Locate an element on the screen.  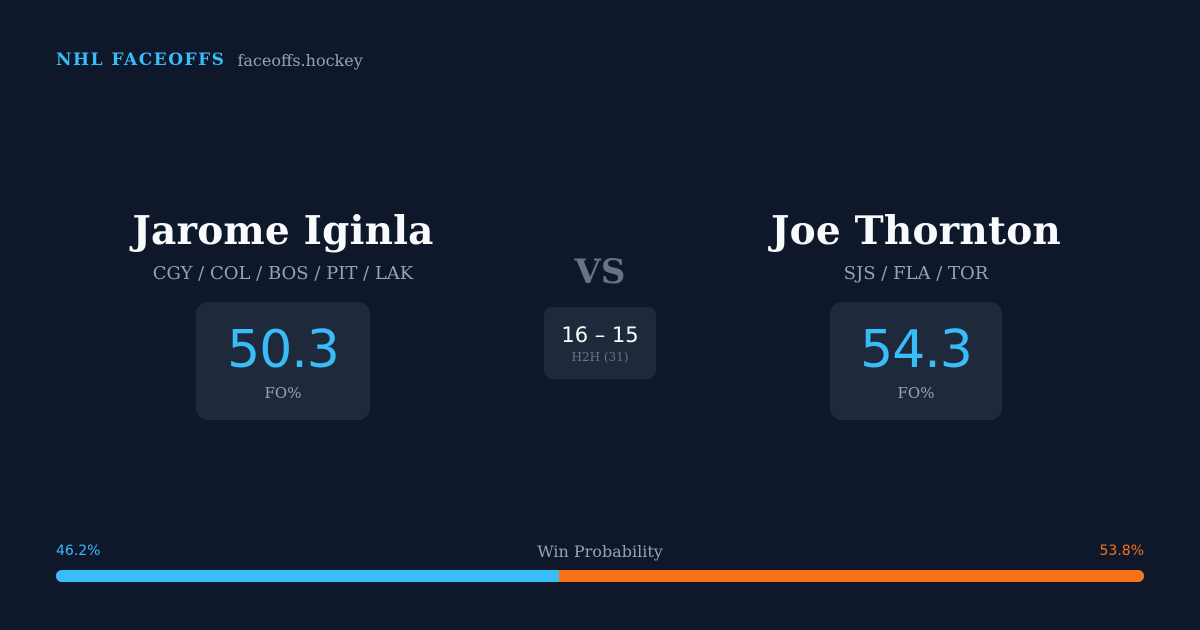
player-right-faceoff-percentage: 54.3 is located at coordinates (916, 350).